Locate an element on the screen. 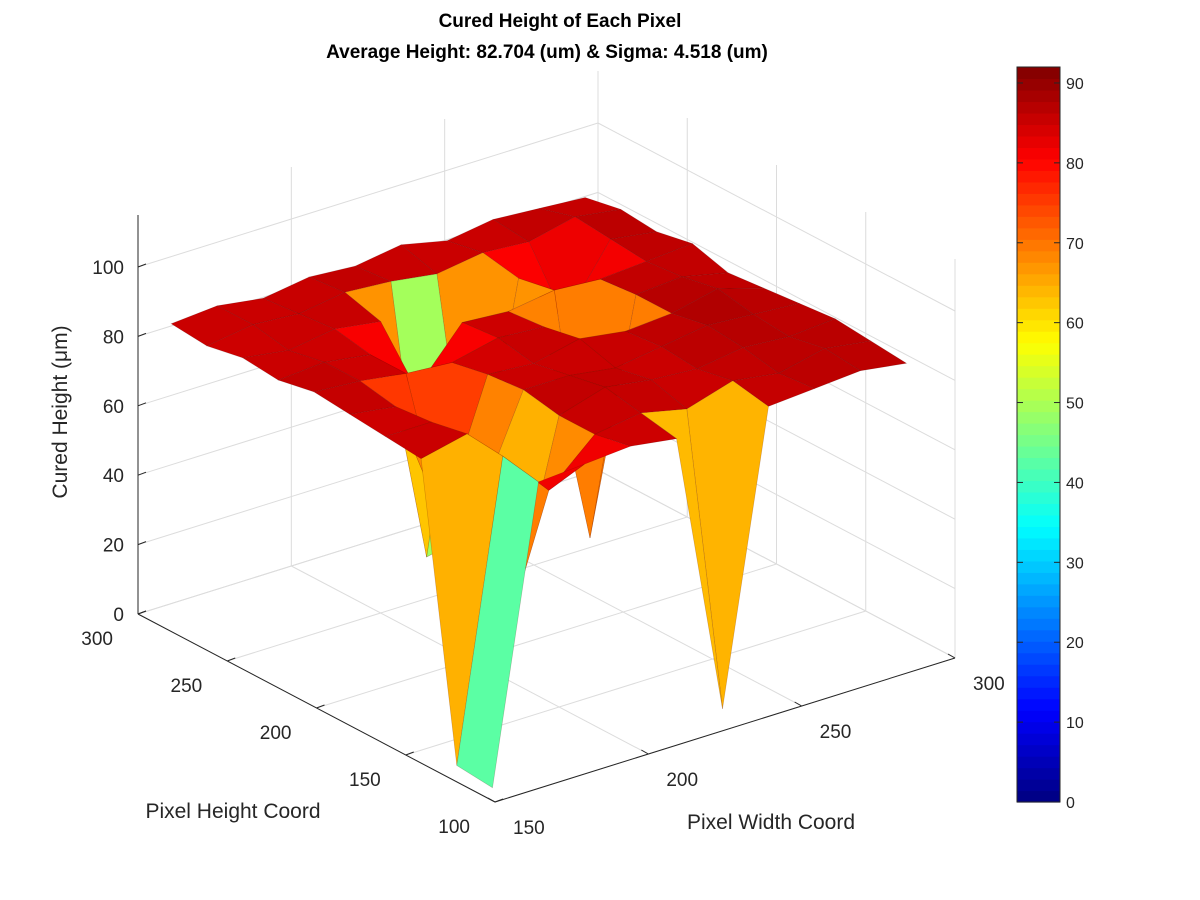  chart-title: Cured Height of Each Pixel is located at coordinates (560, 21).